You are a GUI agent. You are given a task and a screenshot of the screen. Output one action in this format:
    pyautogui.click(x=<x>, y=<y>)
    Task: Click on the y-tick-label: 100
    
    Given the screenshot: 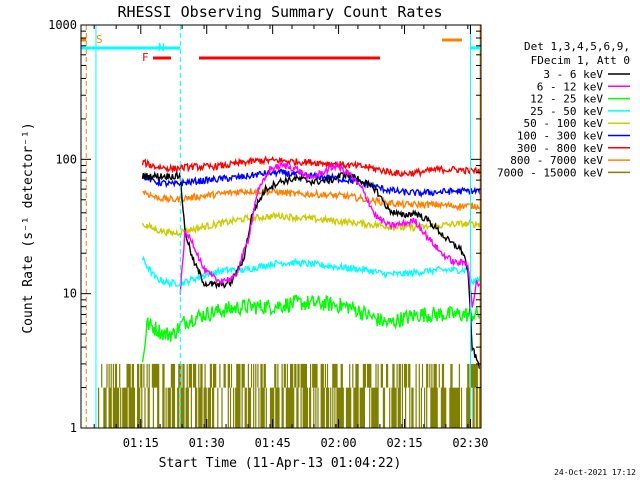 What is the action you would take?
    pyautogui.click(x=66, y=159)
    